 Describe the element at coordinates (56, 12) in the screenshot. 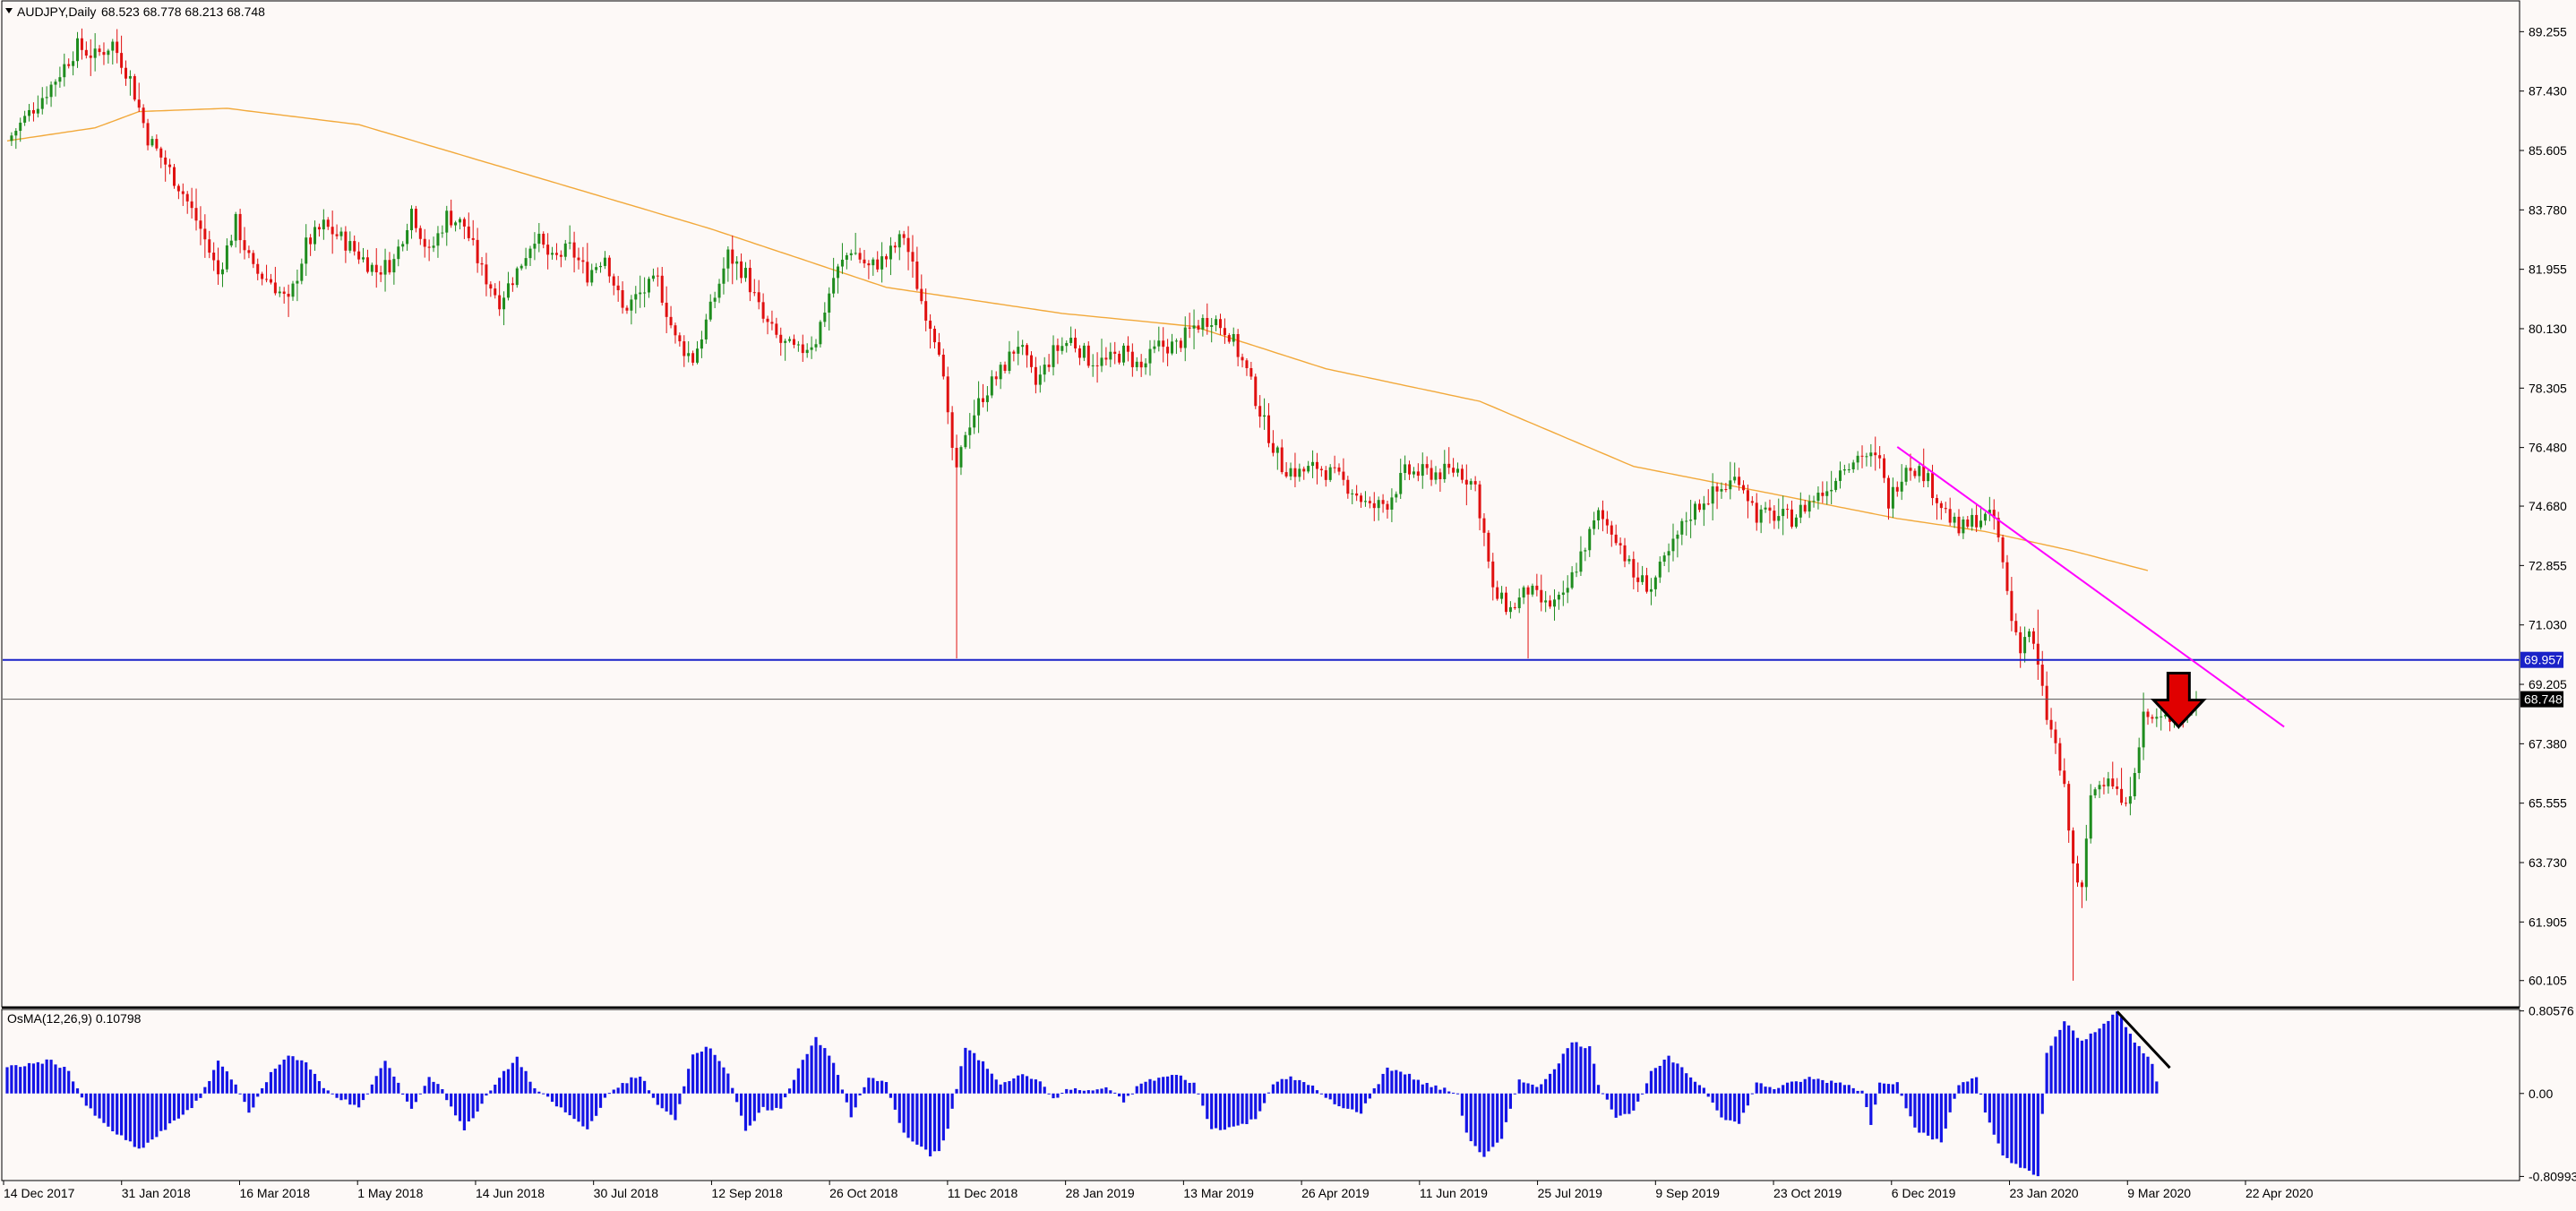

I see `symbol-label: AUDJPY,Daily` at that location.